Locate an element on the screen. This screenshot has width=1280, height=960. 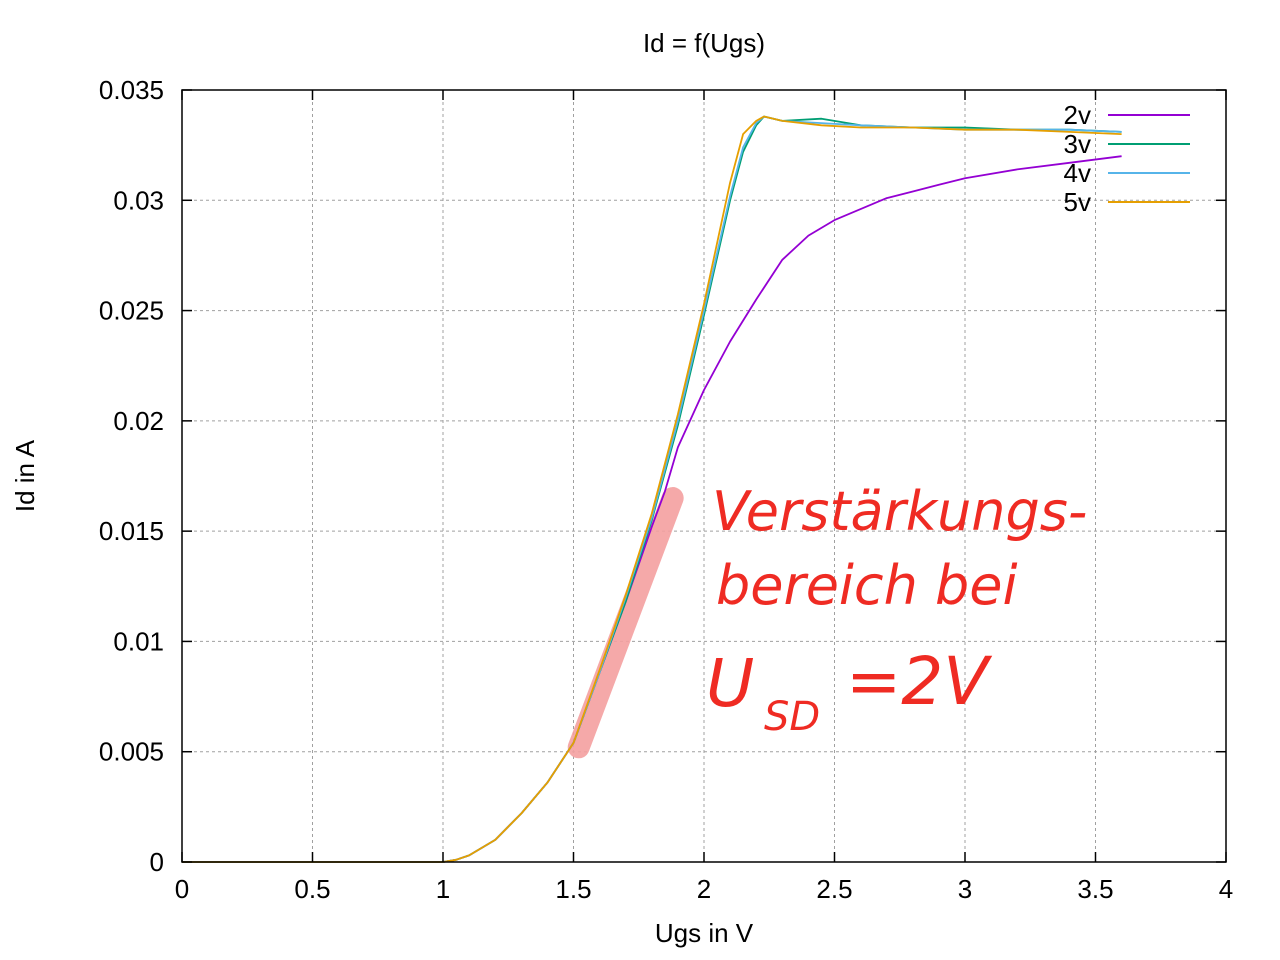
y-tick-label: 0.03 is located at coordinates (138, 200).